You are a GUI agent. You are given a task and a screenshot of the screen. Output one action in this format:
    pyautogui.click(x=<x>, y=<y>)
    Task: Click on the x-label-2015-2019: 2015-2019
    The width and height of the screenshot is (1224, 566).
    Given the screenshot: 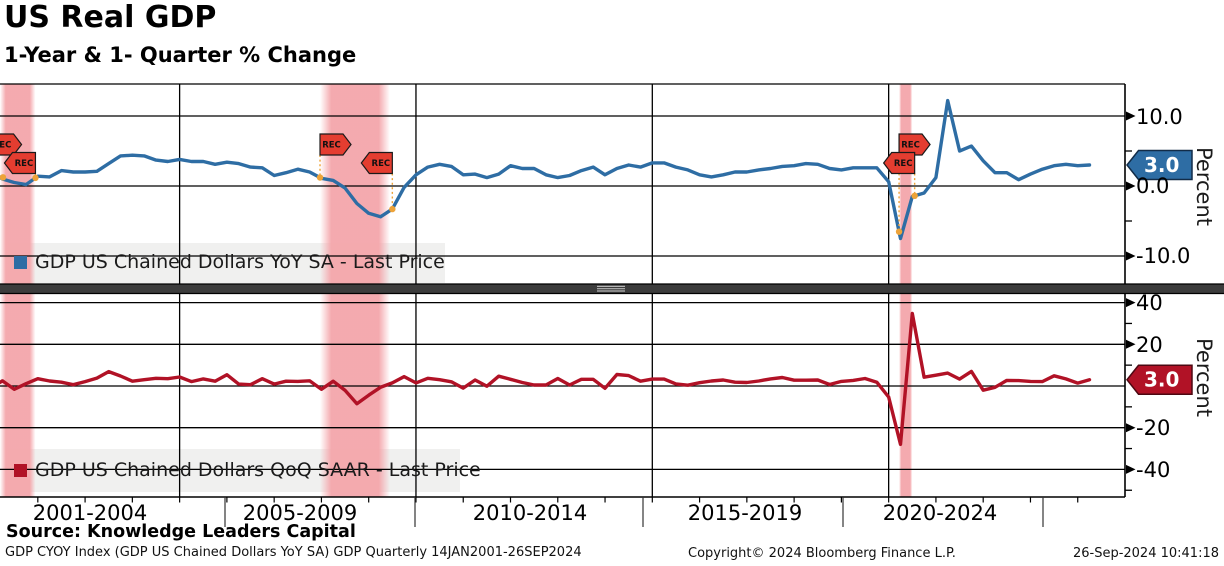 What is the action you would take?
    pyautogui.click(x=745, y=513)
    